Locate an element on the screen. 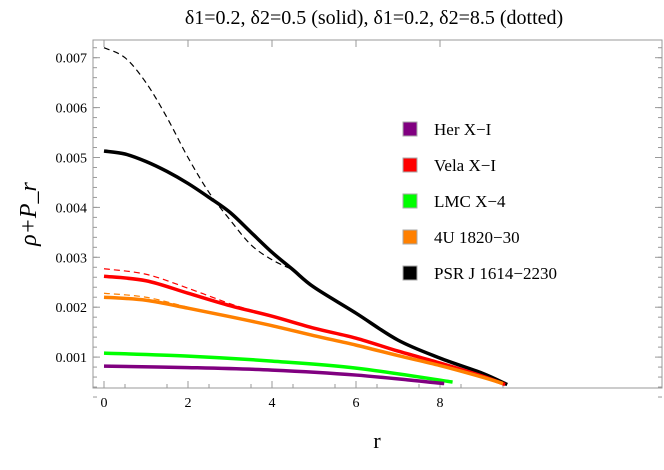 Image resolution: width=664 pixels, height=470 pixels. legend-label: LMC X−4 is located at coordinates (470, 201).